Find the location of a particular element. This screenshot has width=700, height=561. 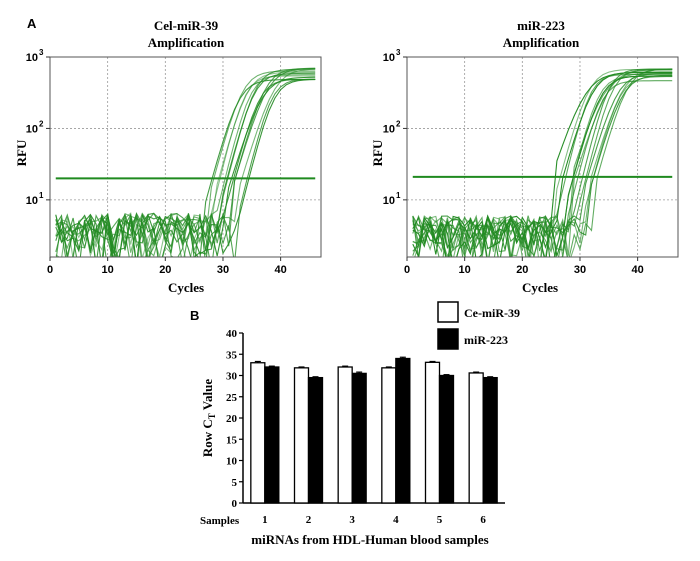

chart-title-line1: miR-223 is located at coordinates (541, 25).